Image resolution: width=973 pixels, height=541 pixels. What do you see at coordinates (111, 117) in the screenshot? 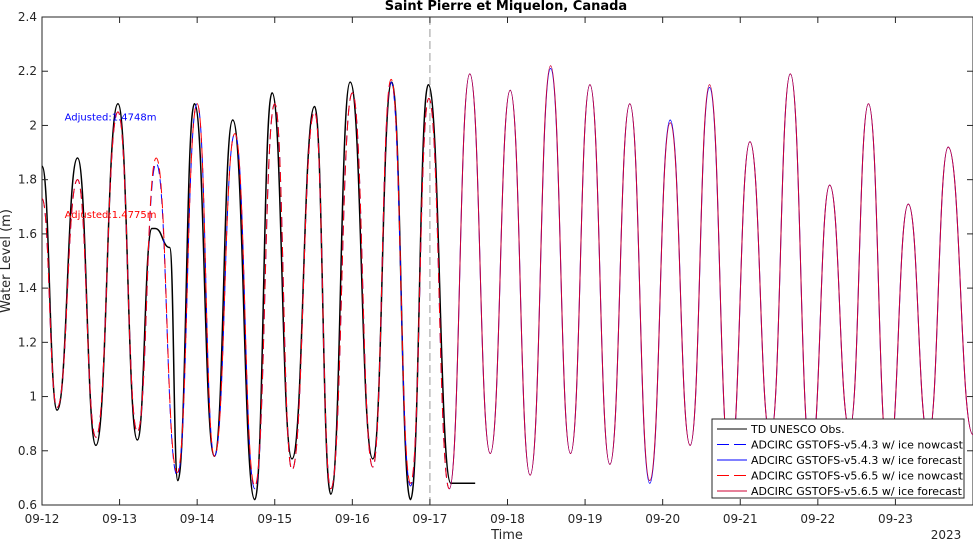
I see `adjusted-annotation-0: Adjusted:1.4748m` at bounding box center [111, 117].